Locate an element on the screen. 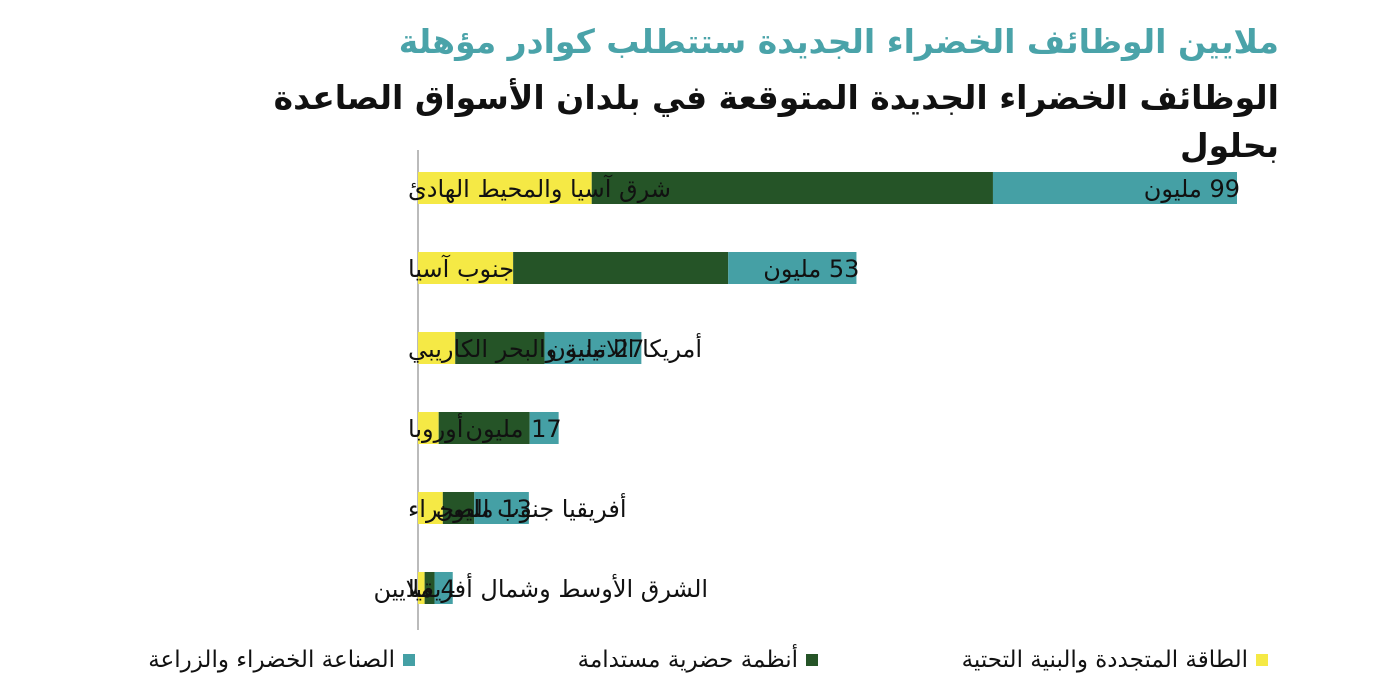 Image resolution: width=1391 pixels, height=692 pixels. category-label: أفريقيا جنوب الصحراء is located at coordinates (517, 508).